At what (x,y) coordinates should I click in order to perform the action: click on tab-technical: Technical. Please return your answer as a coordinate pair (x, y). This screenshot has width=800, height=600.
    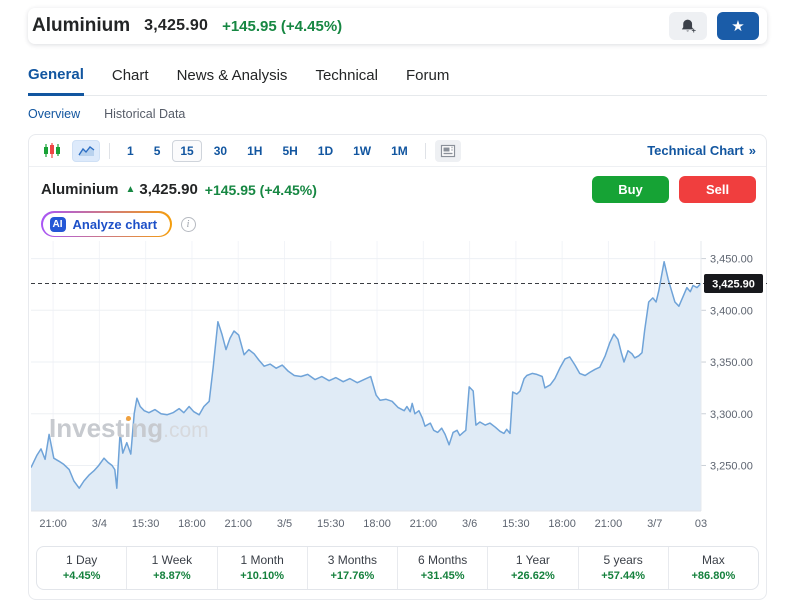
    Looking at the image, I should click on (346, 78).